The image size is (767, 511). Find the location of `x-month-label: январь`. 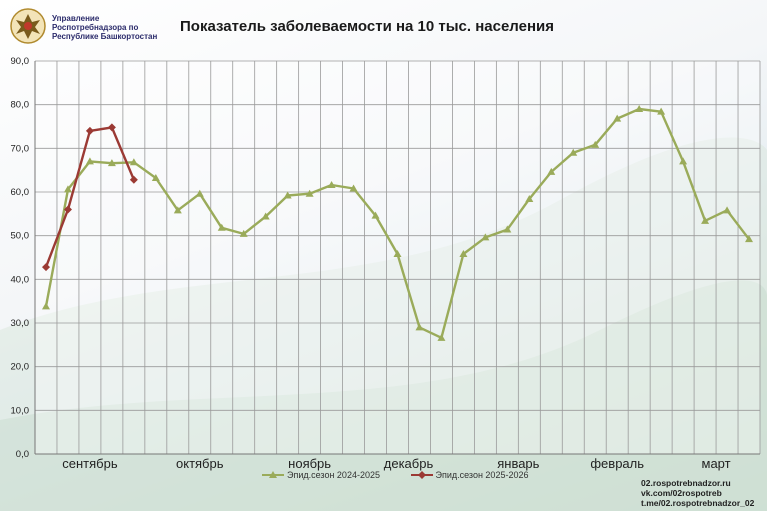

x-month-label: январь is located at coordinates (518, 463).